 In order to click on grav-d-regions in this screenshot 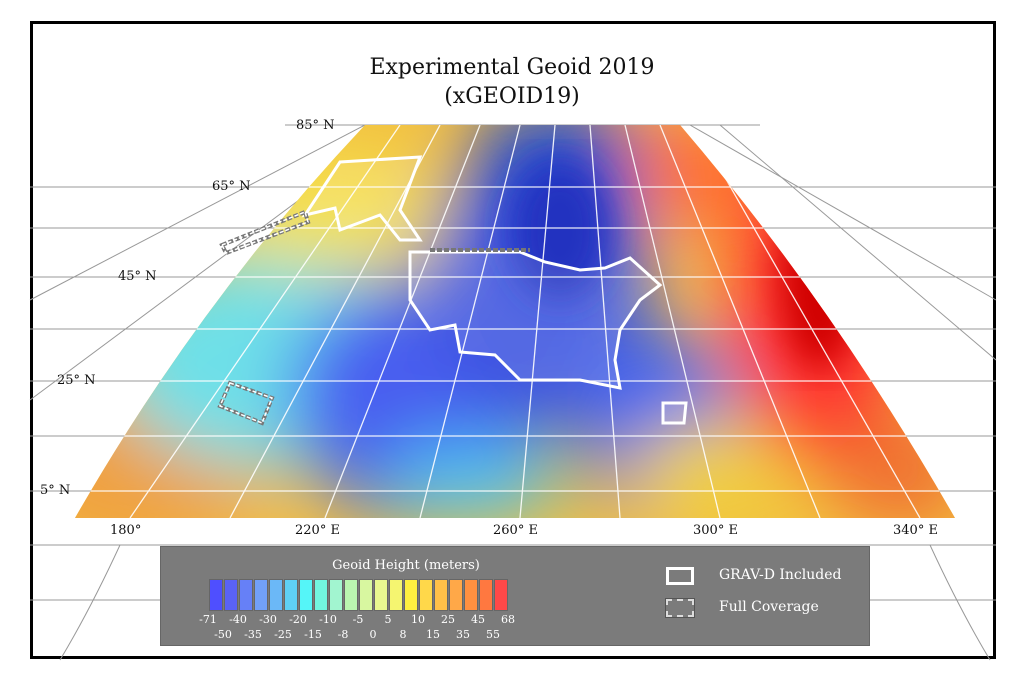, I will do `click(494, 290)`.